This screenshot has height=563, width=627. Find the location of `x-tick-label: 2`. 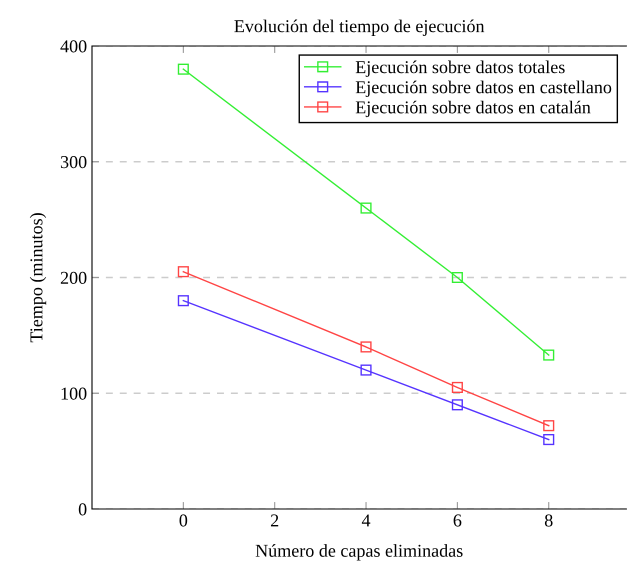

x-tick-label: 2 is located at coordinates (274, 520).